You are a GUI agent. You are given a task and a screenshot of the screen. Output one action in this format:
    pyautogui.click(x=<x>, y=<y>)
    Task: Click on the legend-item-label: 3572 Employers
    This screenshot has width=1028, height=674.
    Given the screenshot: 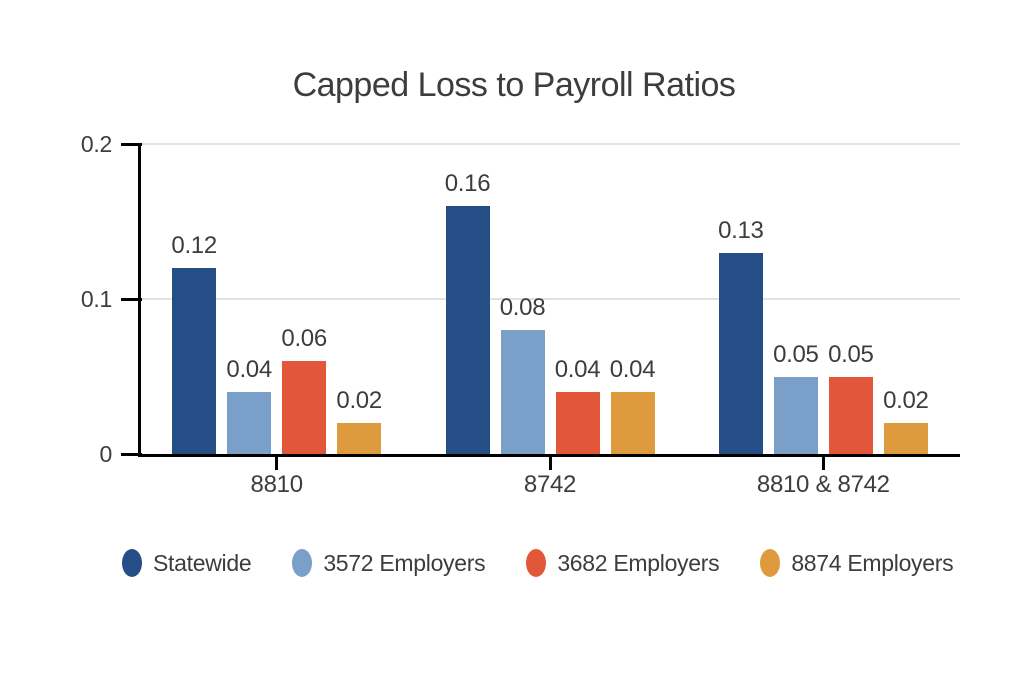 What is the action you would take?
    pyautogui.click(x=404, y=562)
    